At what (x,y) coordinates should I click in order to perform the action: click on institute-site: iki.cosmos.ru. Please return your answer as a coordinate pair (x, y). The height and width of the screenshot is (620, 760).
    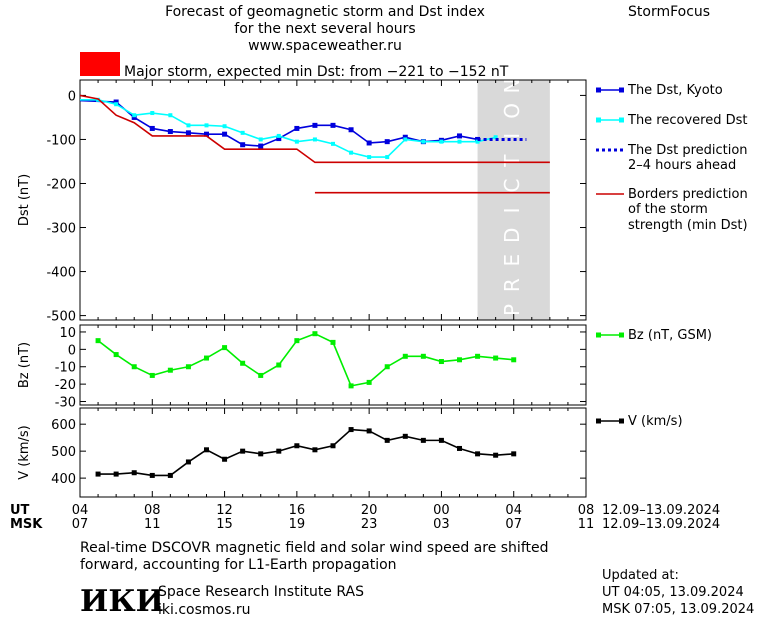
    Looking at the image, I should click on (204, 610).